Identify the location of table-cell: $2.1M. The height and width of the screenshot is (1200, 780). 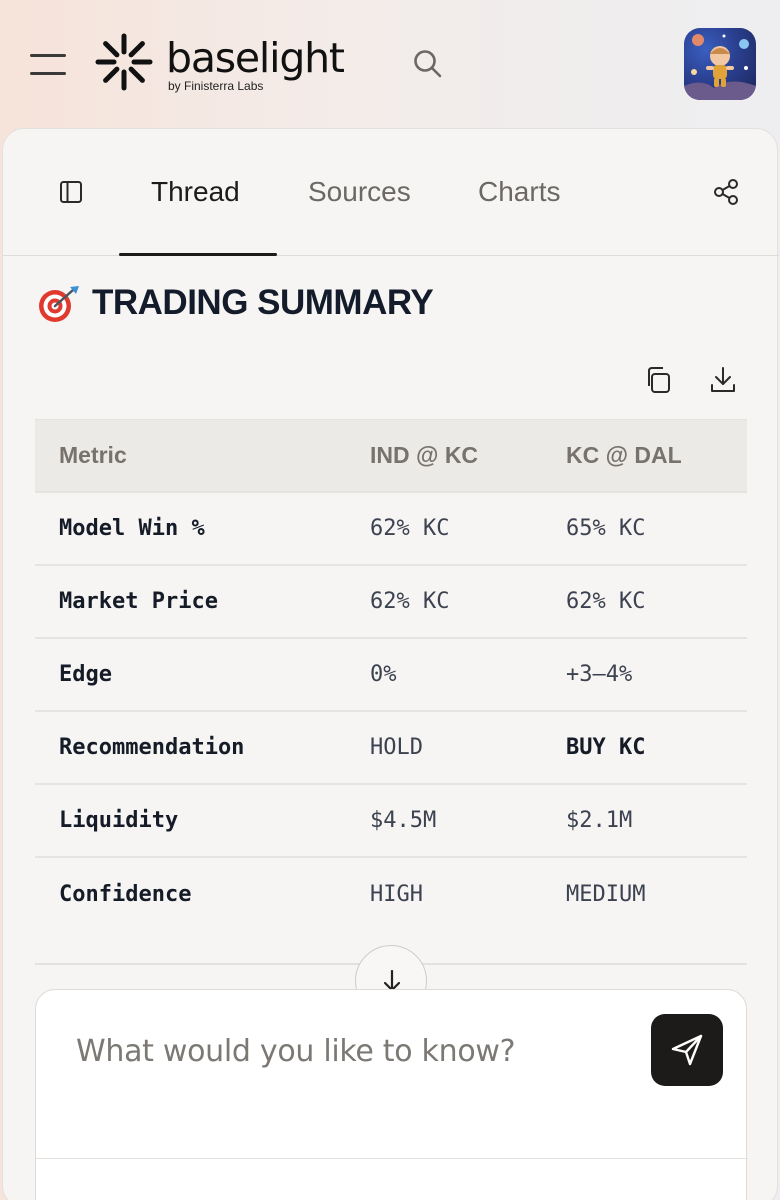
(599, 820).